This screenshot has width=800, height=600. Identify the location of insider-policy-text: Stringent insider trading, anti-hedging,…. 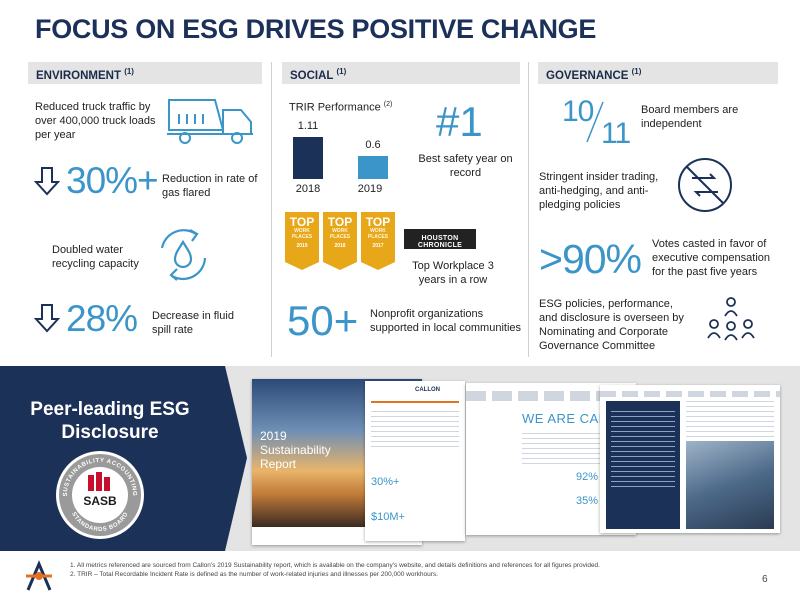
(599, 191).